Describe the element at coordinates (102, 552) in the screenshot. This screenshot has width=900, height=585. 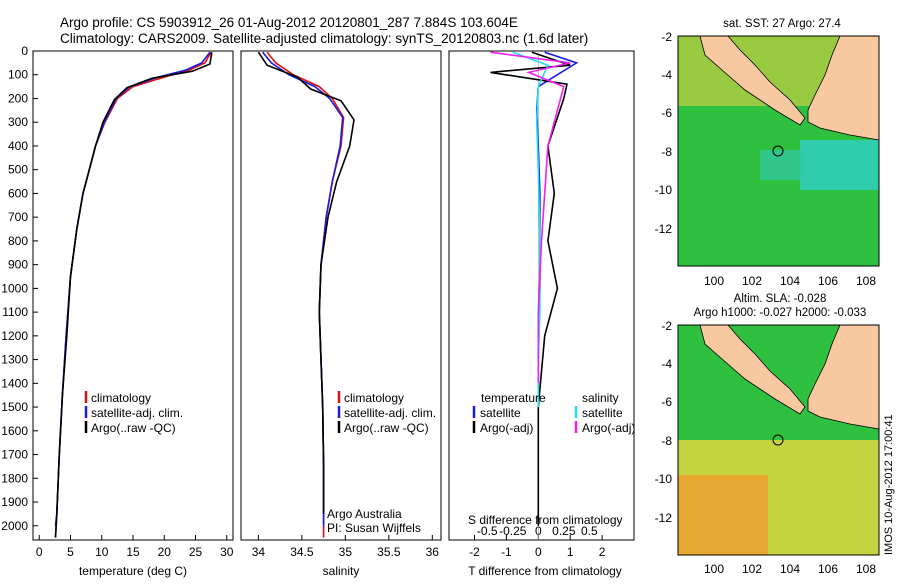
I see `temperature-xtick-label: 10` at that location.